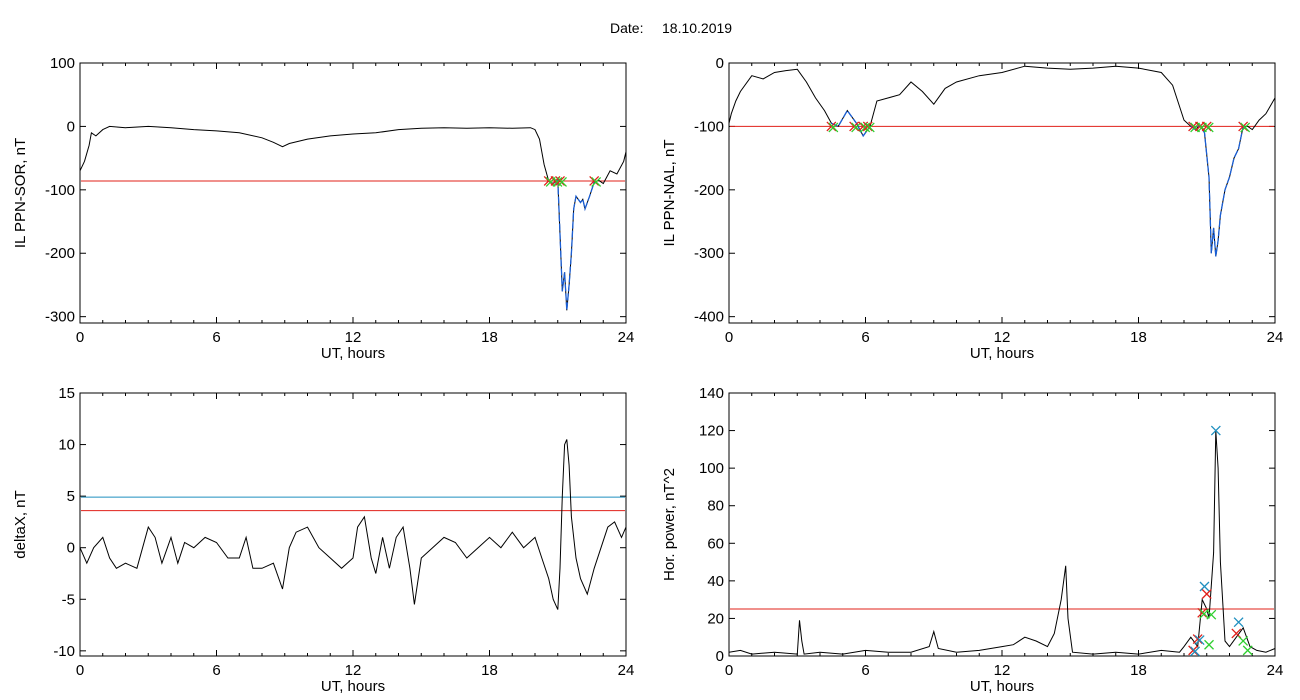 This screenshot has width=1300, height=700. Describe the element at coordinates (715, 506) in the screenshot. I see `y-tick-label: 80` at that location.